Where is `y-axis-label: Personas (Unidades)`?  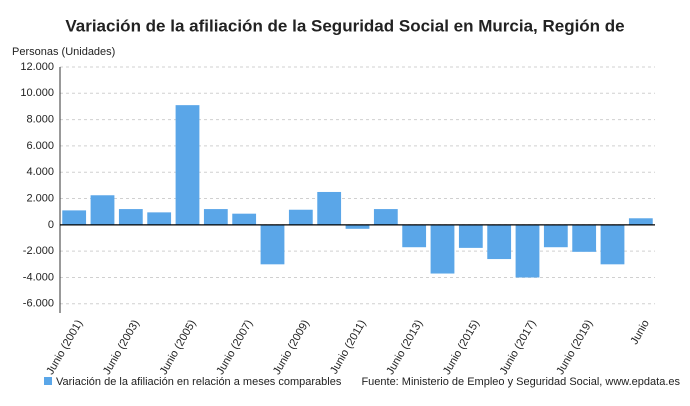
y-axis-label: Personas (Unidades) is located at coordinates (63, 52).